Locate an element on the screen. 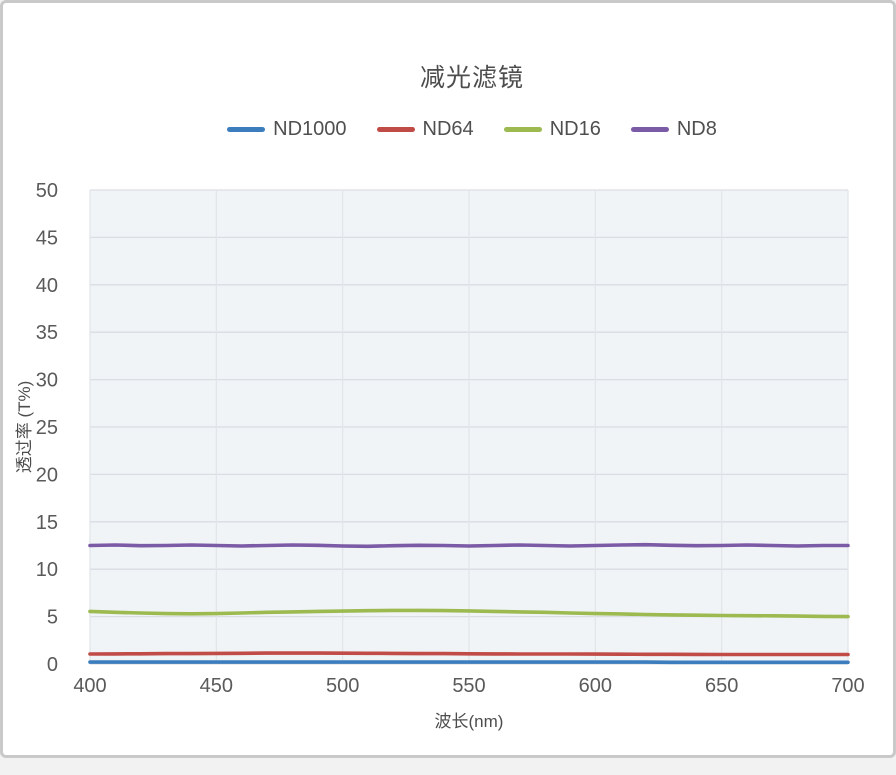 This screenshot has width=896, height=775. x-tick-label: 500 is located at coordinates (342, 686).